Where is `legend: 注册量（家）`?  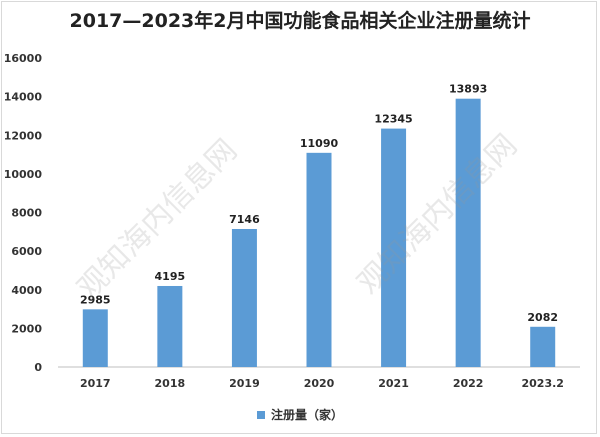
legend: 注册量（家） is located at coordinates (300, 414).